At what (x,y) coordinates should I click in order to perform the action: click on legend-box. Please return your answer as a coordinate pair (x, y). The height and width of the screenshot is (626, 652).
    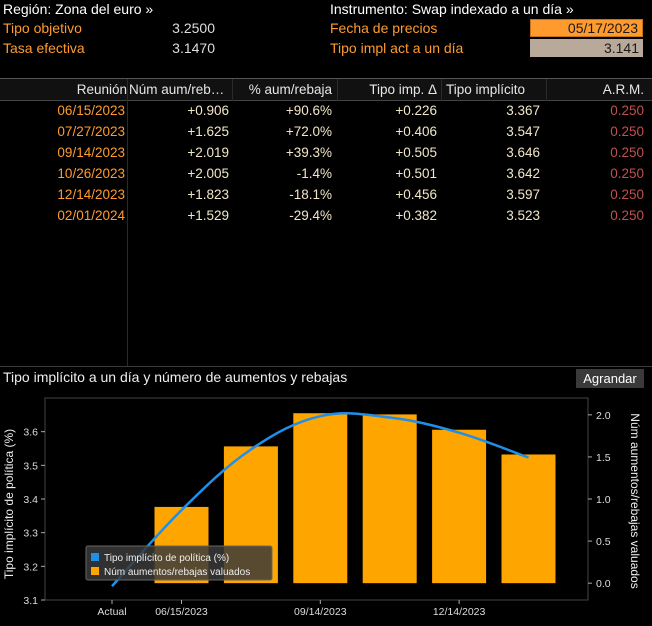
    Looking at the image, I should click on (179, 563).